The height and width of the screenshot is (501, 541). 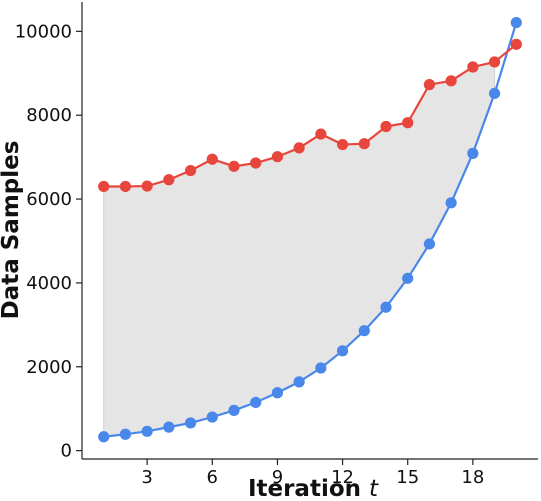 I want to click on y-axis-title: Data Samples, so click(x=12, y=230).